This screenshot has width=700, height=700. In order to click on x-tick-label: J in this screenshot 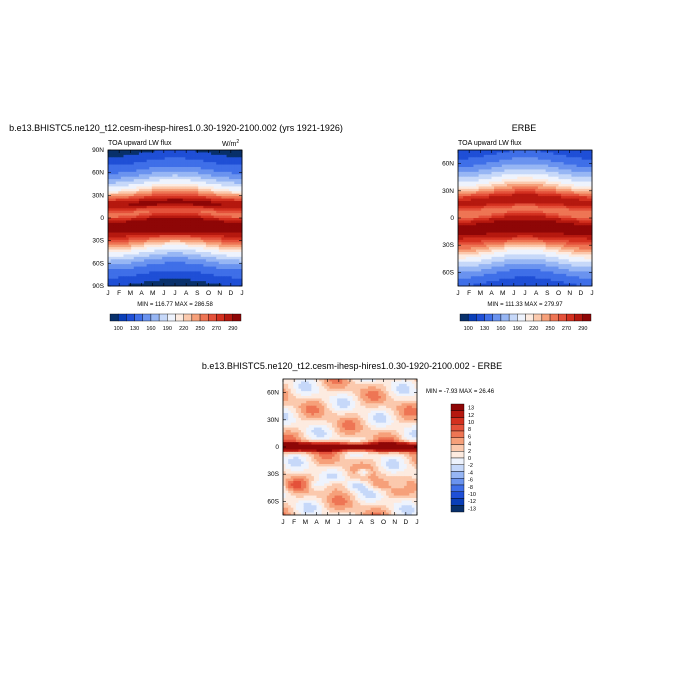, I will do `click(174, 293)`.